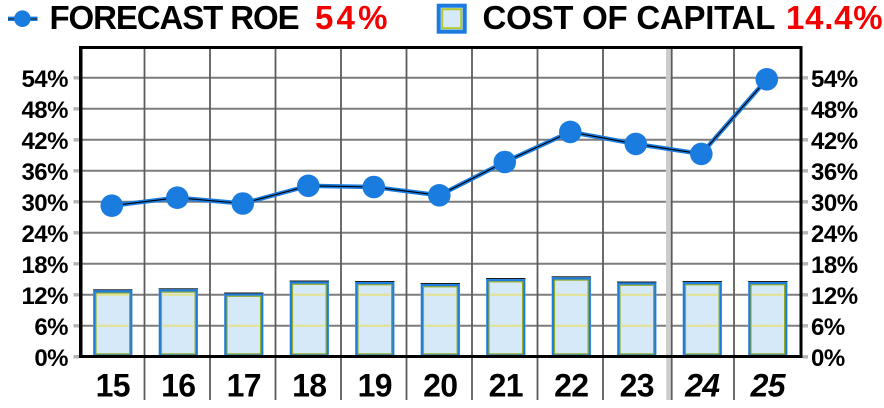 Image resolution: width=884 pixels, height=408 pixels. Describe the element at coordinates (113, 386) in the screenshot. I see `svg-text: 15` at that location.